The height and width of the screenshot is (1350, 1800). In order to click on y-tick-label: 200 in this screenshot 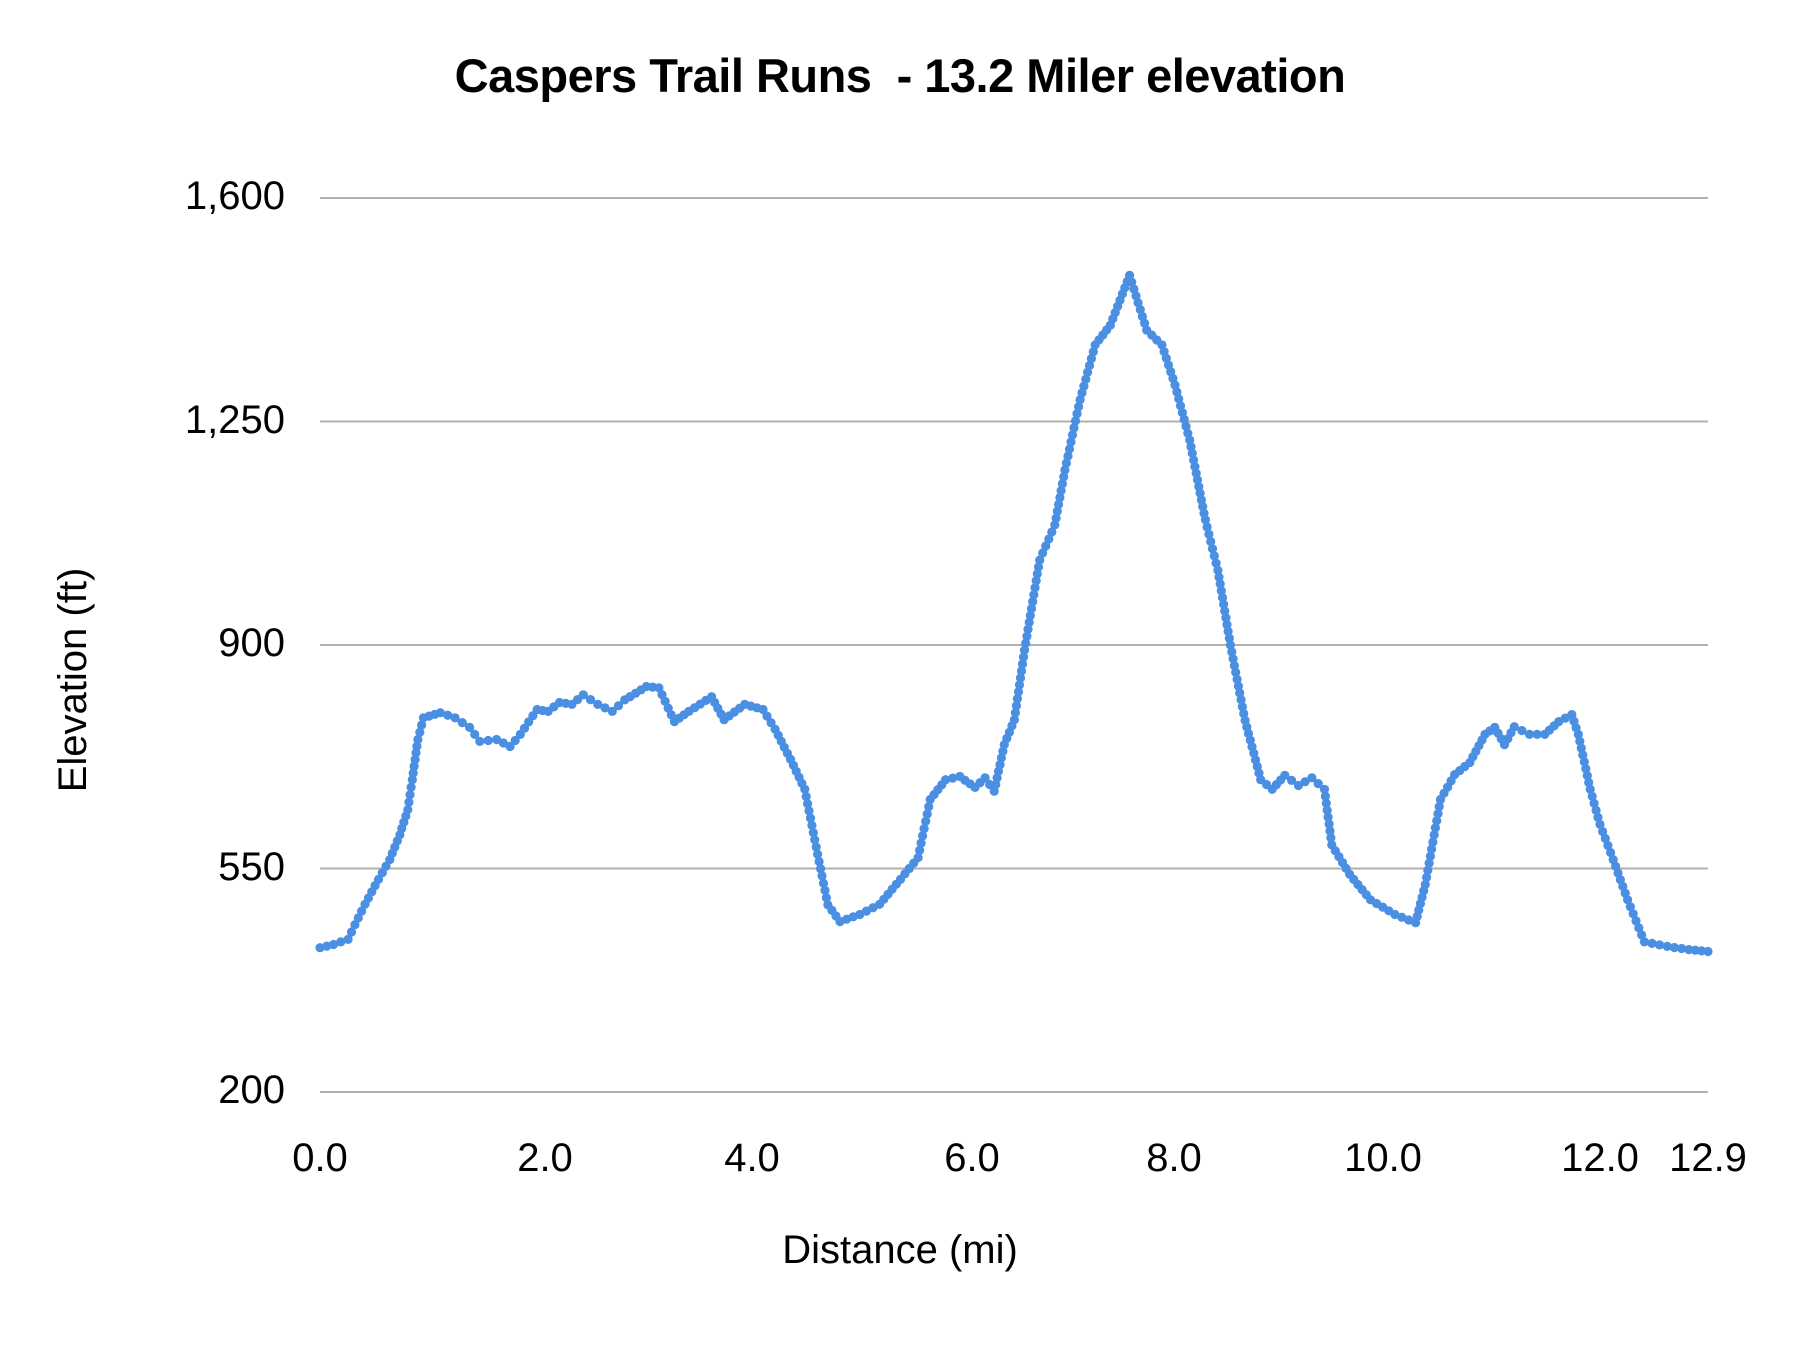, I will do `click(251, 1090)`.